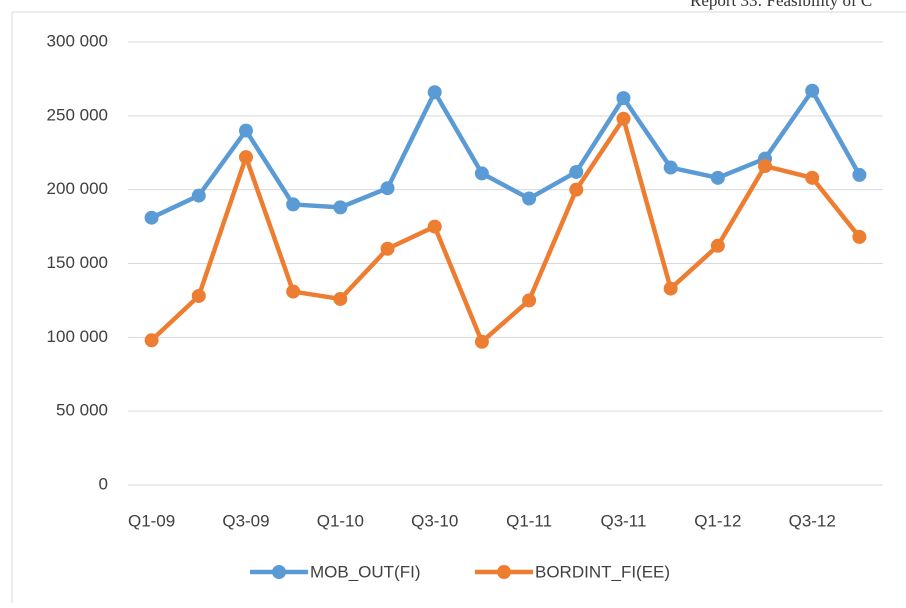 The height and width of the screenshot is (608, 906). Describe the element at coordinates (82, 410) in the screenshot. I see `y-tick-label: 50 000` at that location.